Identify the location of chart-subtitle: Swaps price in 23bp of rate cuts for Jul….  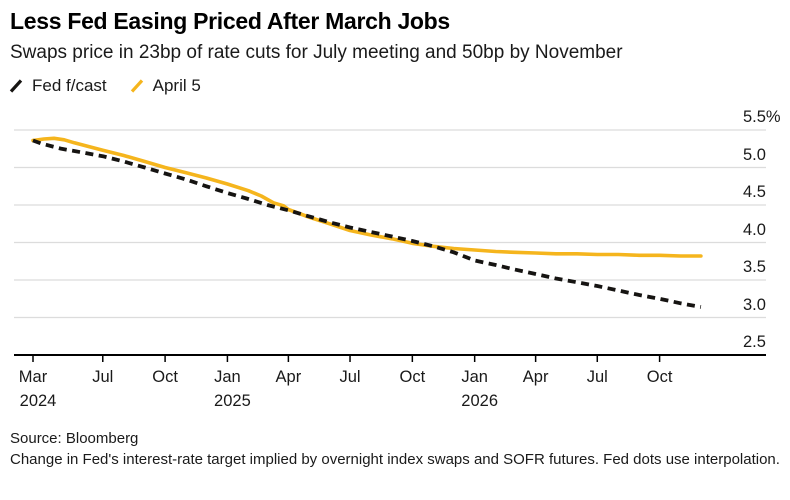
(316, 52).